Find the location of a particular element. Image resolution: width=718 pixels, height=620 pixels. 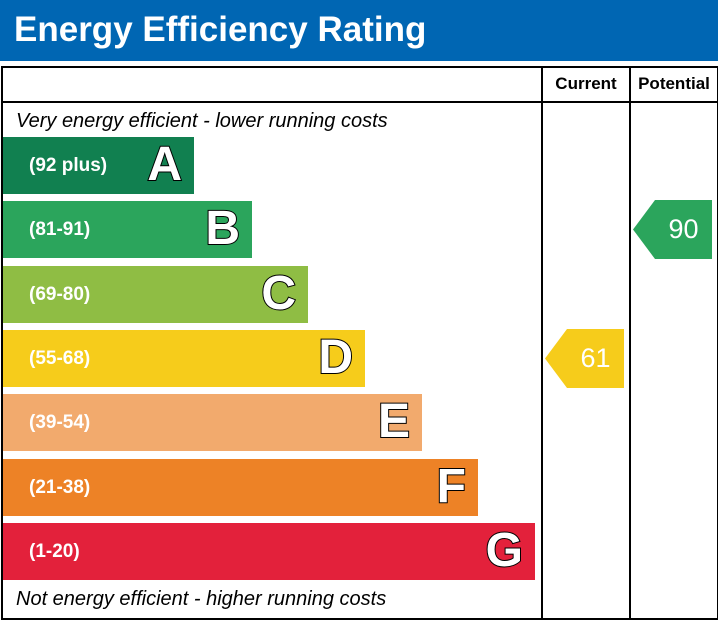

column-header-potential: Potential is located at coordinates (674, 83).